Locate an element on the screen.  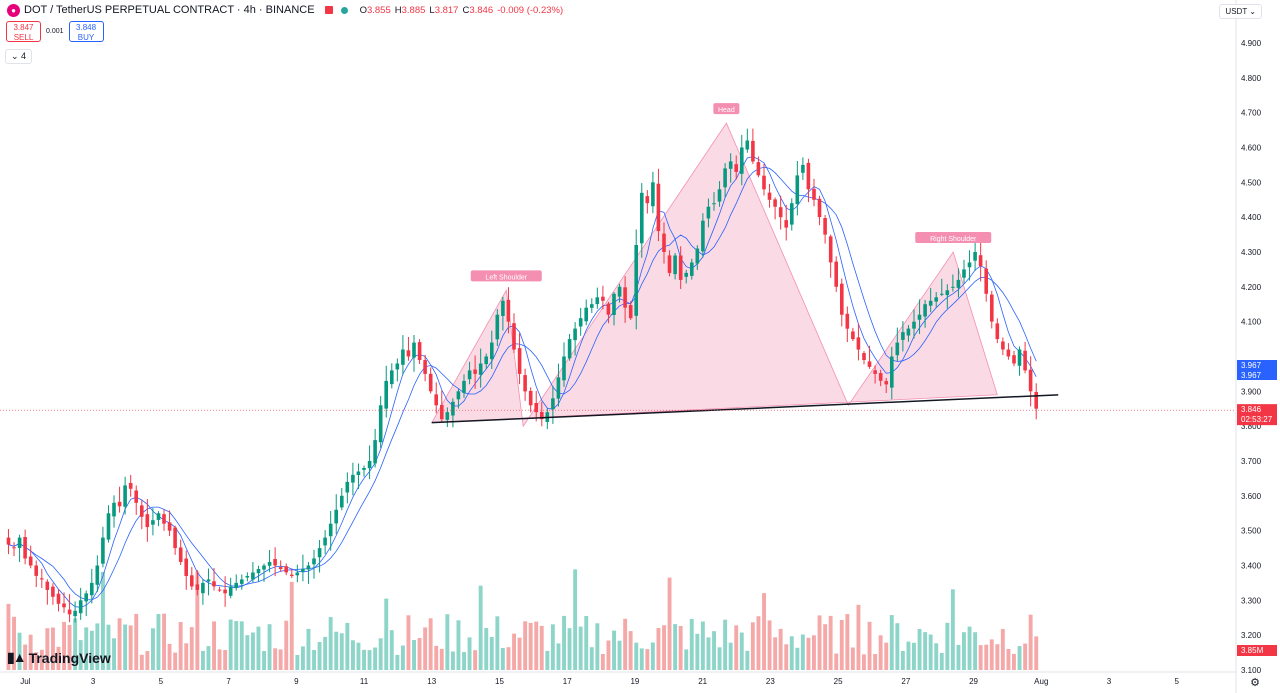
x-tick-label: 13 is located at coordinates (431, 681).